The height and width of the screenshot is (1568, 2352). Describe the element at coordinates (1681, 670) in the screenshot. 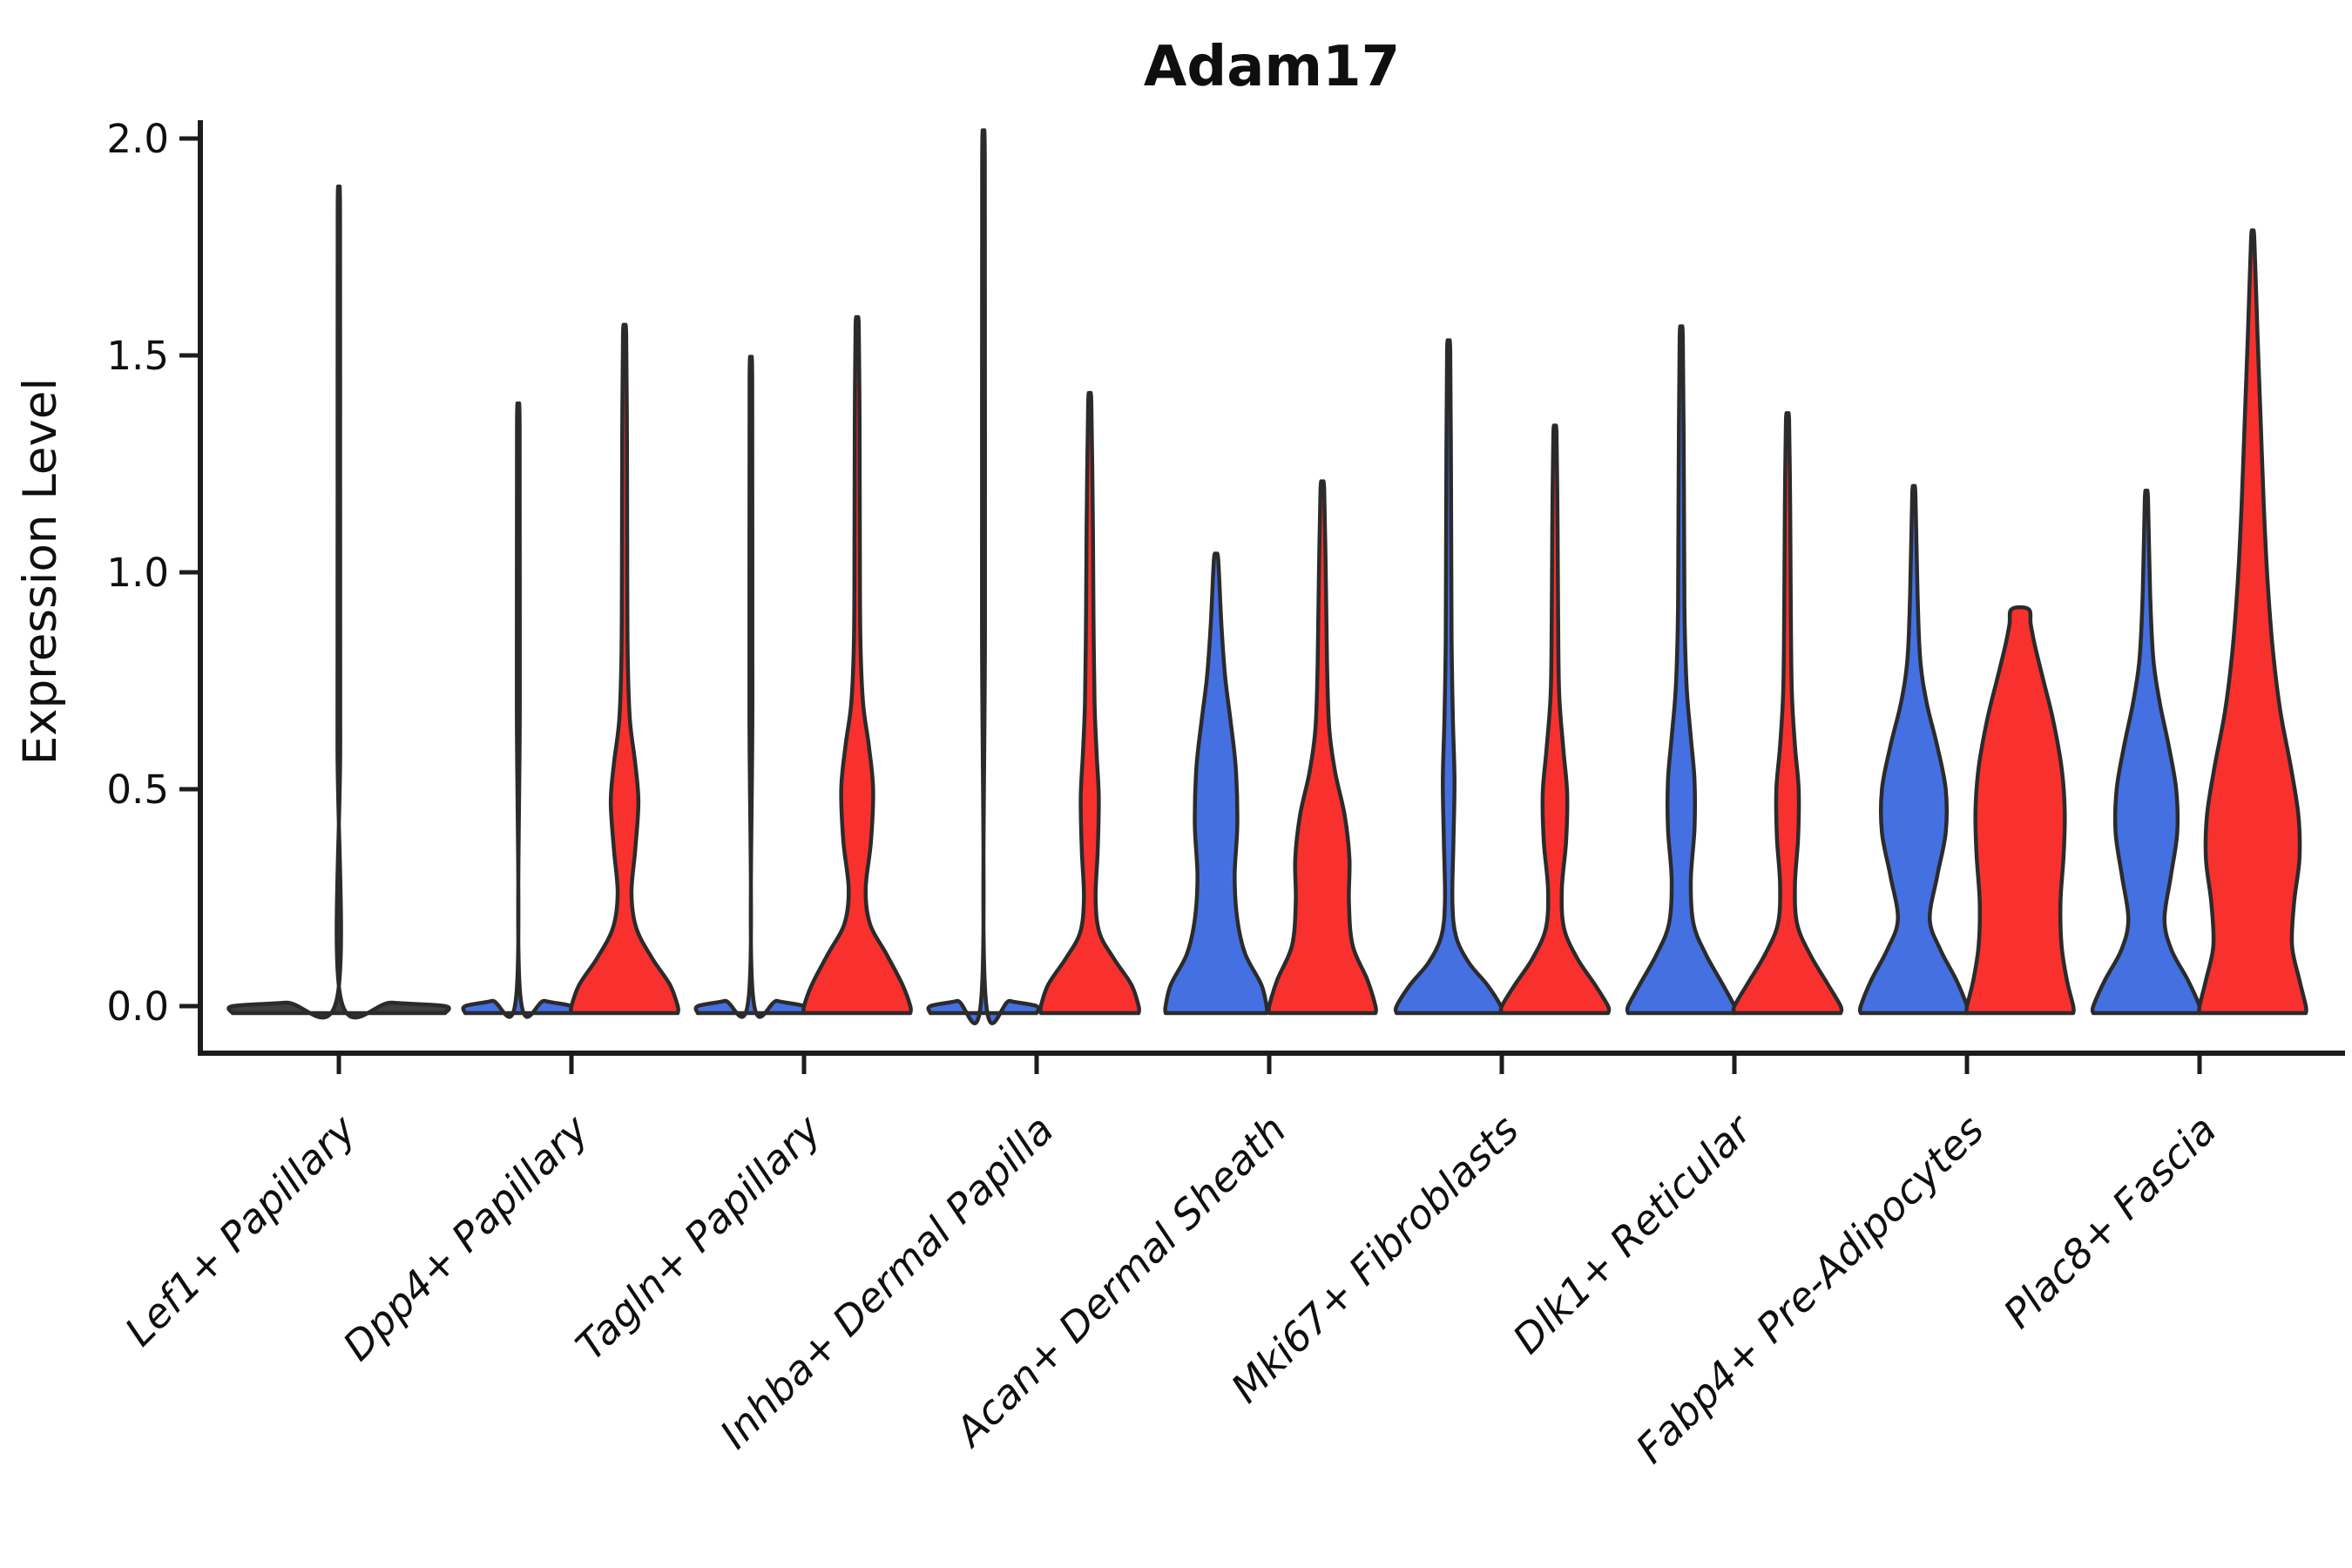

I see `violin-dlk1-left` at that location.